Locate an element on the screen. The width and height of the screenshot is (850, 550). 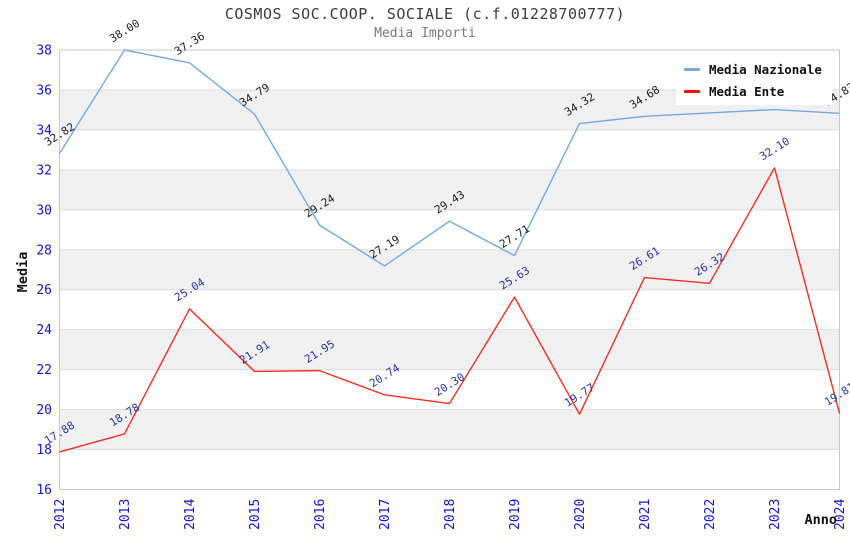
legend-label: Media Nazionale is located at coordinates (765, 69).